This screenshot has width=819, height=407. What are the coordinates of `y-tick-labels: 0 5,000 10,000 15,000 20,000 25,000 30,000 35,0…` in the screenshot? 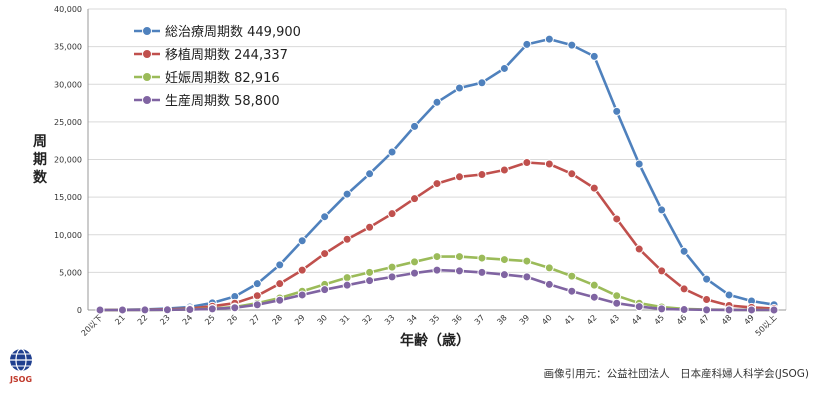 It's located at (68, 160).